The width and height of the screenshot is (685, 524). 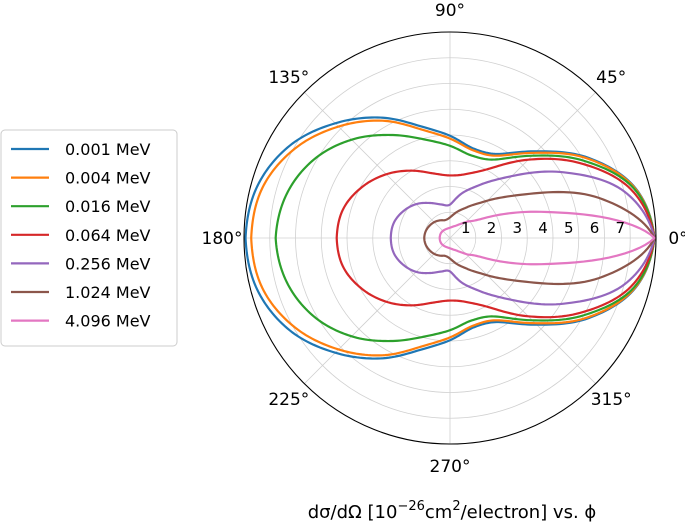 What do you see at coordinates (108, 206) in the screenshot?
I see `legend-entry: 0.016 MeV` at bounding box center [108, 206].